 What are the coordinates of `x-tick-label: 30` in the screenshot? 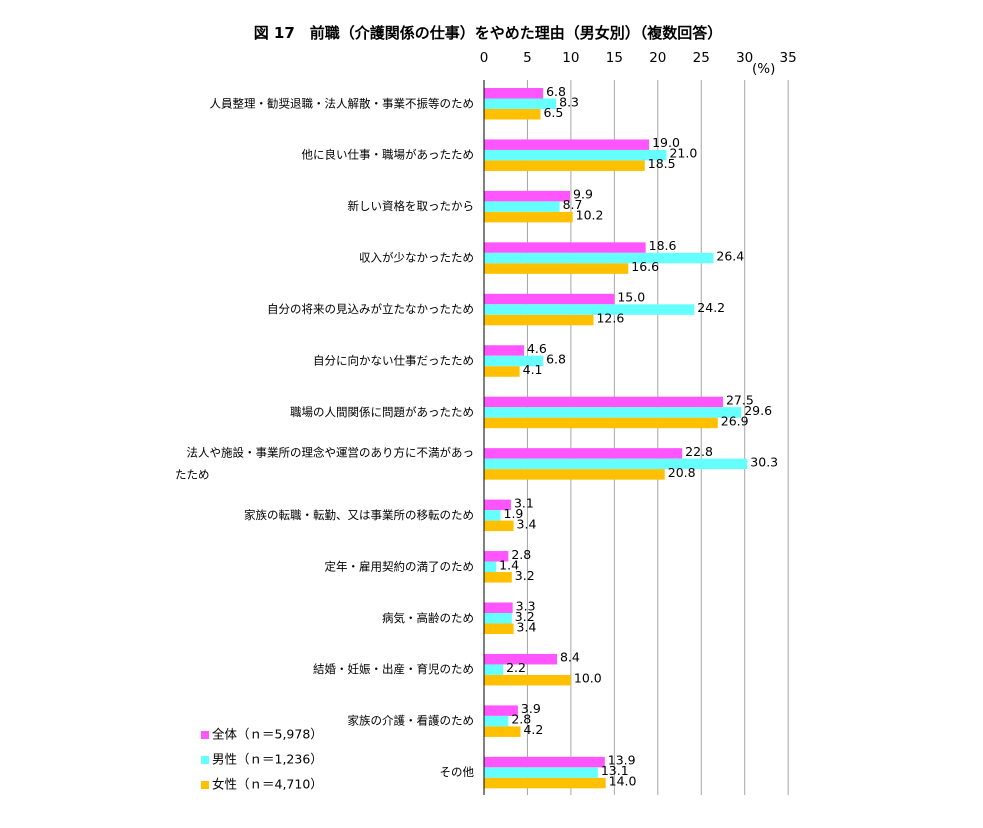 It's located at (744, 58).